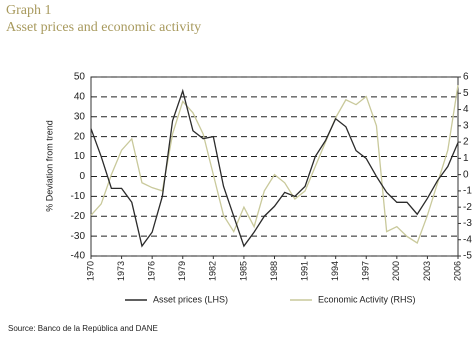 The height and width of the screenshot is (343, 474). I want to click on x-tick-label: 1973, so click(121, 271).